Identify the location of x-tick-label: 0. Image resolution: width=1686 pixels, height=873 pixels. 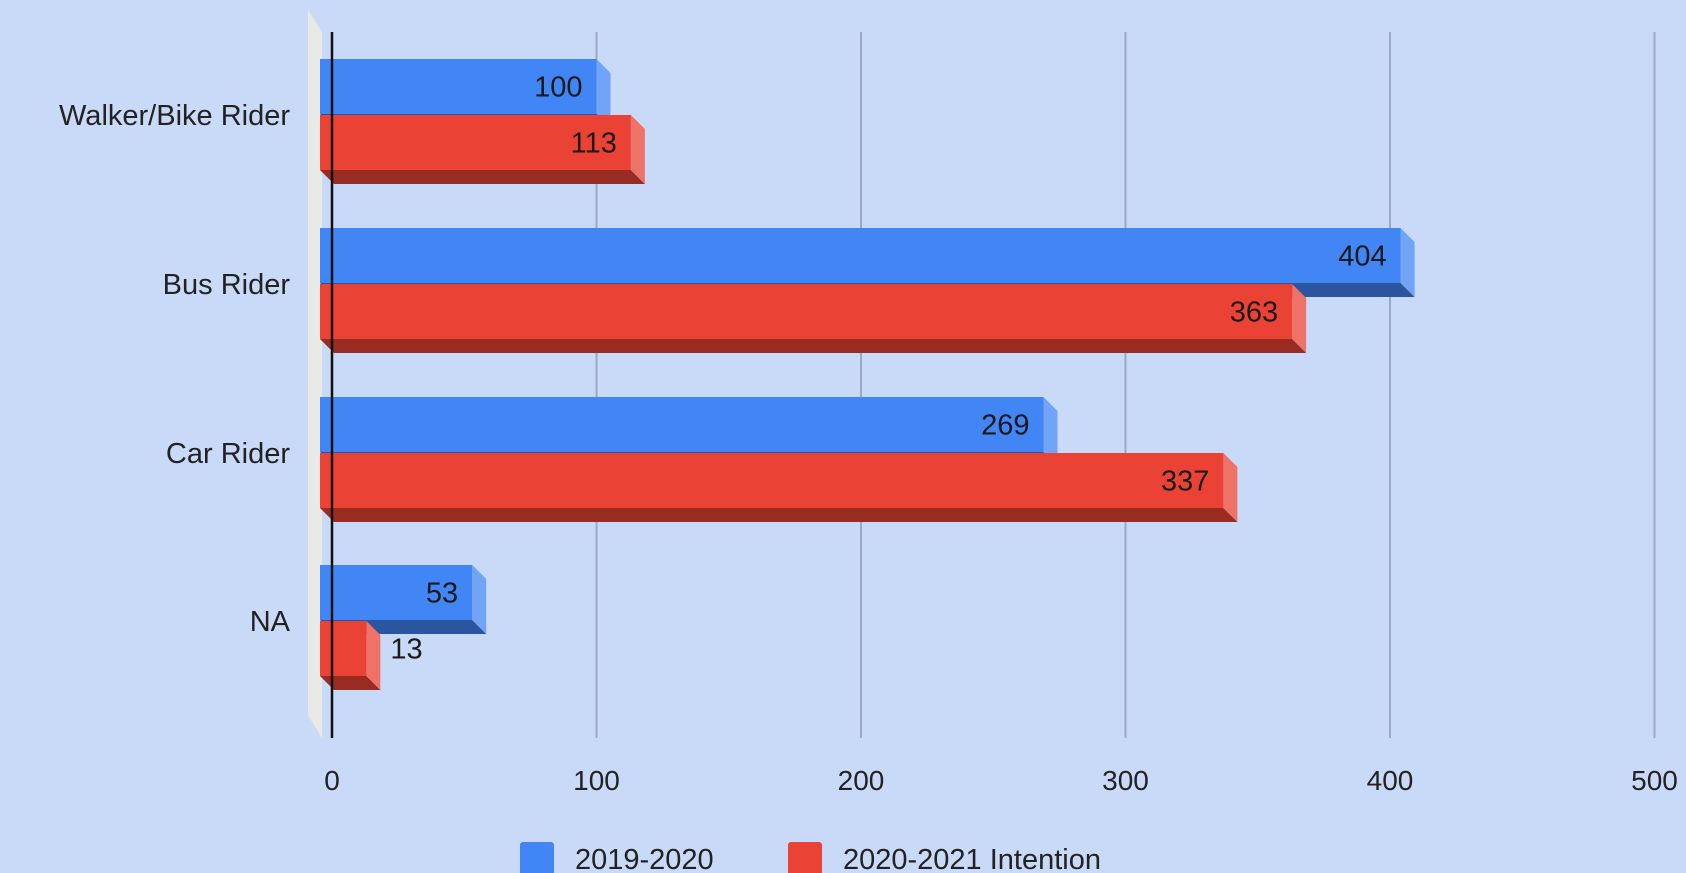
(332, 780).